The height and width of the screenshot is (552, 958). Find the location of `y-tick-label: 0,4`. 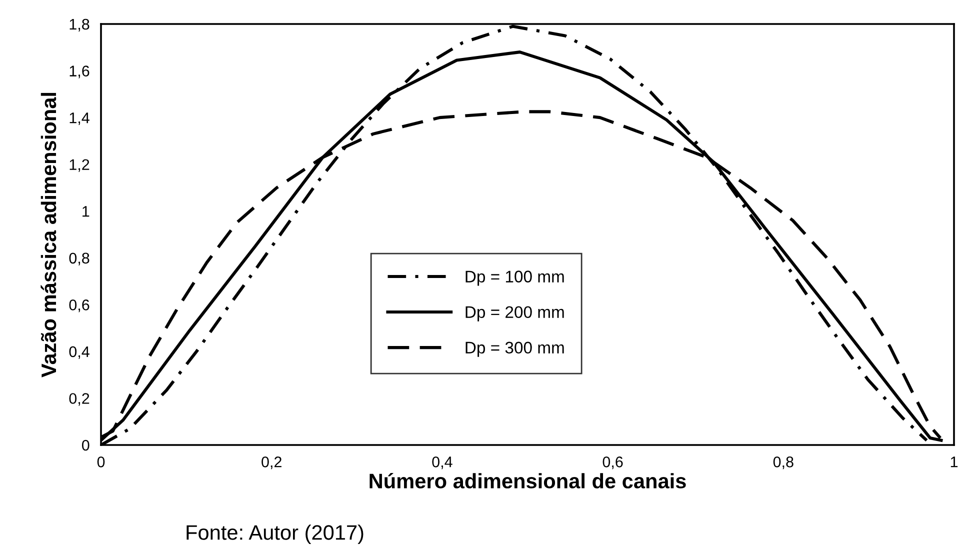

y-tick-label: 0,4 is located at coordinates (79, 352).